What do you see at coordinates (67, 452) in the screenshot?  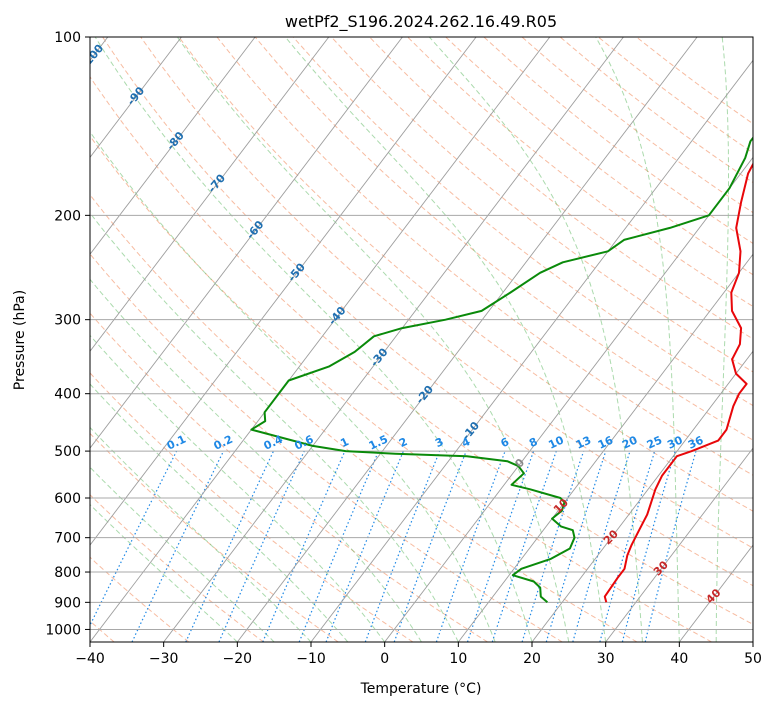 I see `y-tick-label: 500` at bounding box center [67, 452].